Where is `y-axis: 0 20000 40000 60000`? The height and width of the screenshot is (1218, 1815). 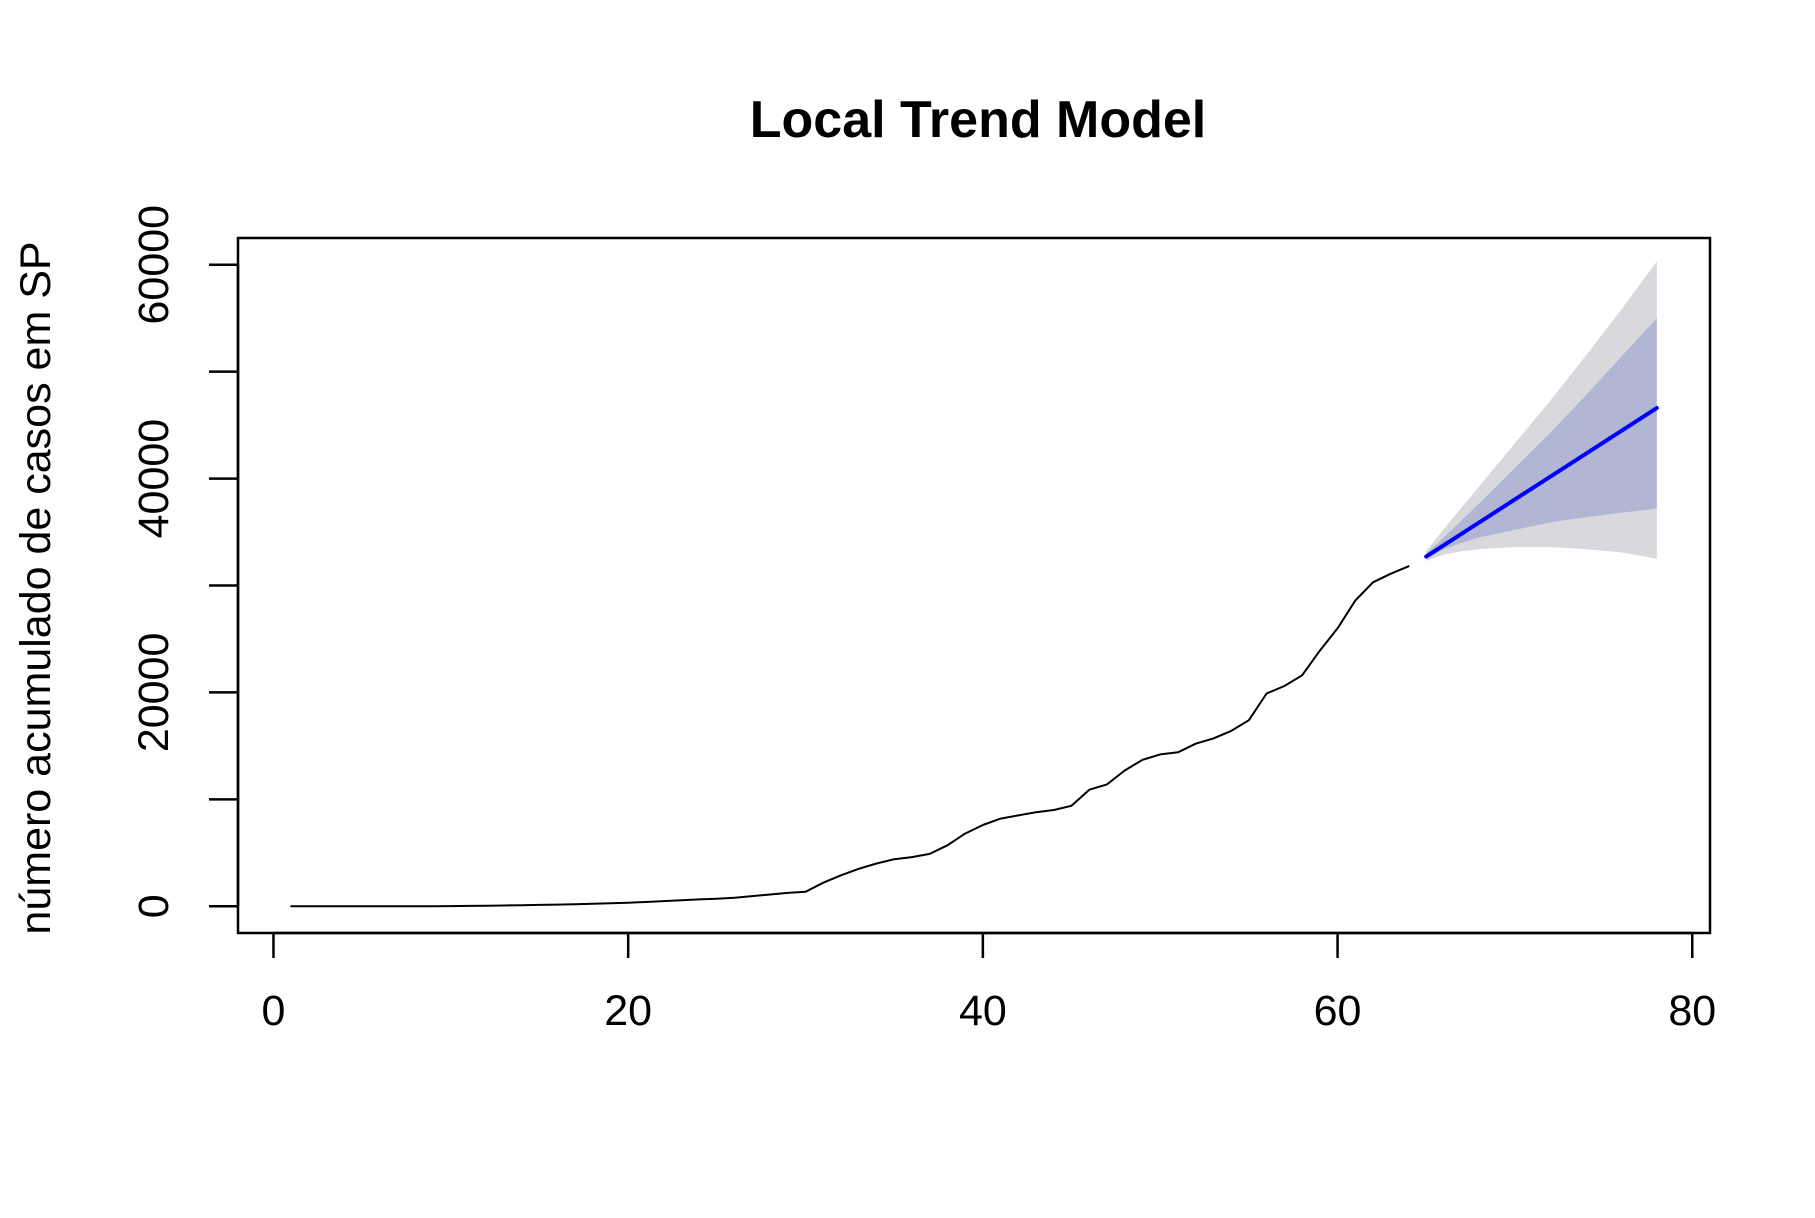
y-axis: 0 20000 40000 60000 is located at coordinates (185, 561).